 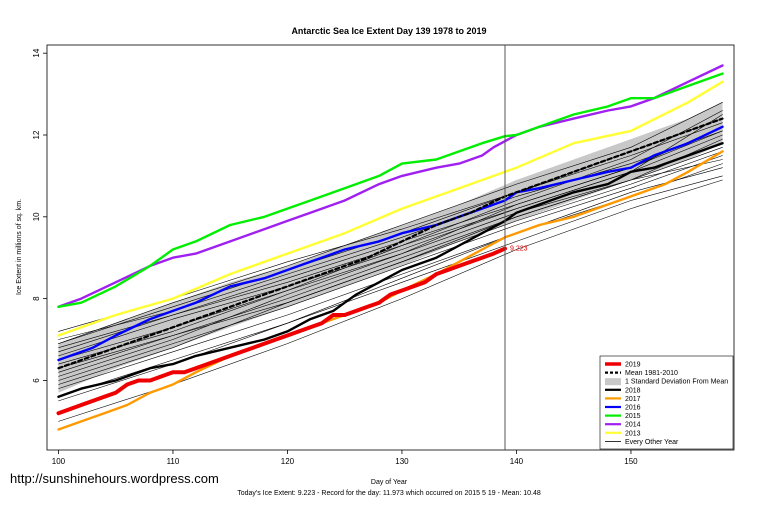 What do you see at coordinates (36, 298) in the screenshot?
I see `y-tick-label-8: 8` at bounding box center [36, 298].